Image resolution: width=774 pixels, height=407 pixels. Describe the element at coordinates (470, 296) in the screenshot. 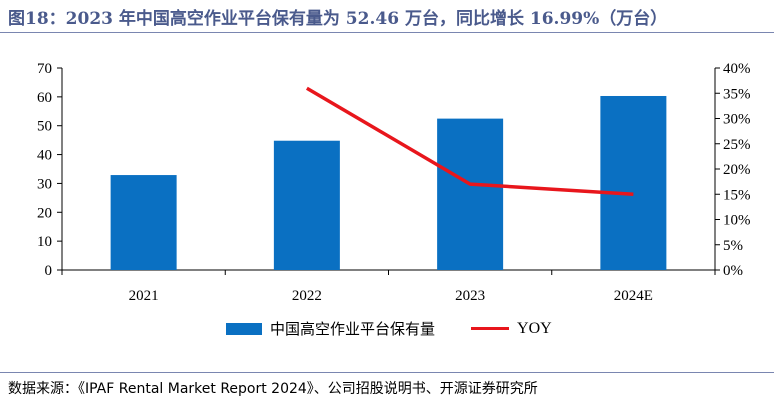

I see `x-tick-label: 2023` at that location.